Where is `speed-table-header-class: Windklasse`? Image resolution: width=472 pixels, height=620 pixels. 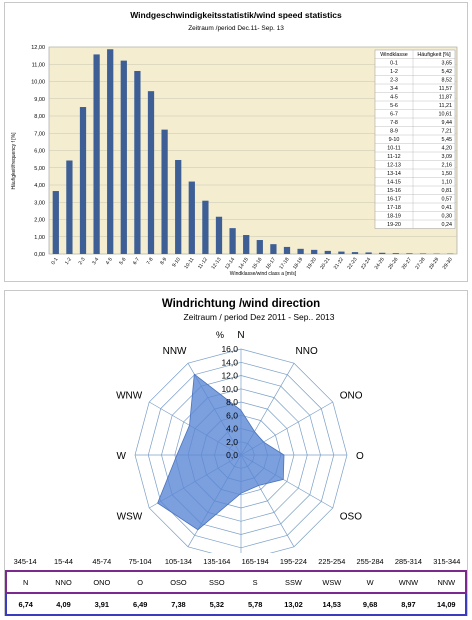
speed-table-header-class: Windklasse is located at coordinates (394, 55).